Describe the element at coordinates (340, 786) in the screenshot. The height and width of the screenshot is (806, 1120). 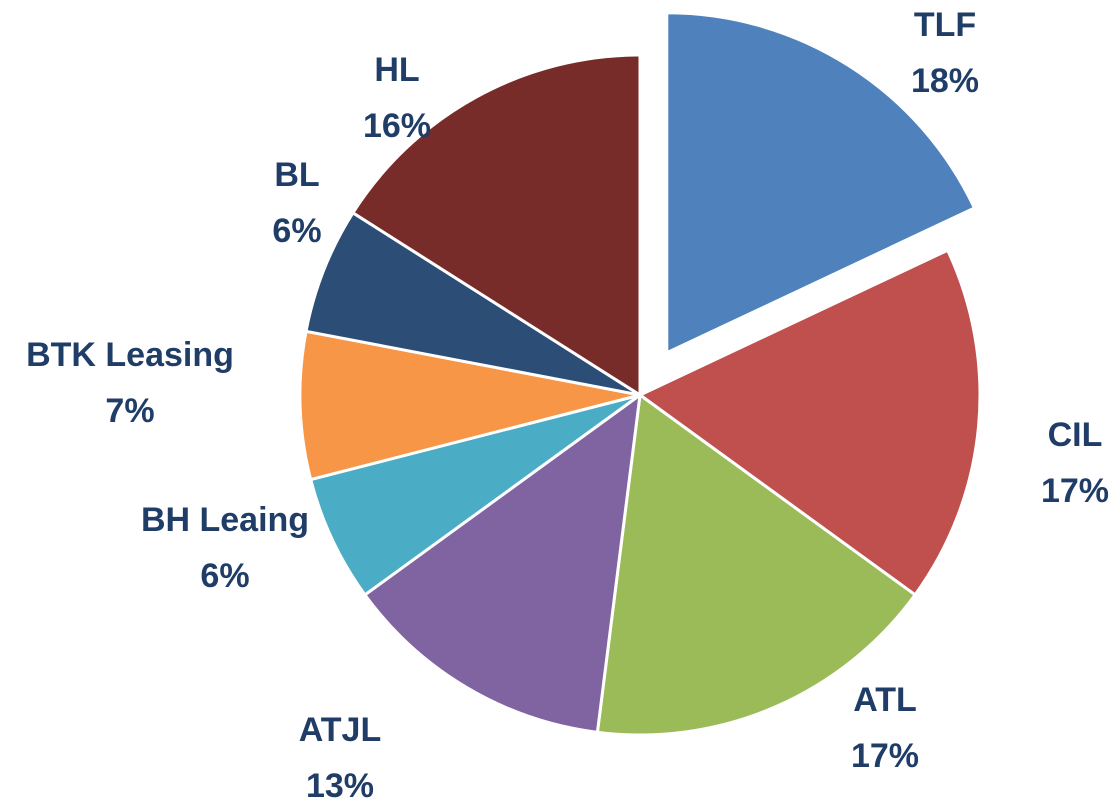
I see `slice-percent: 13%` at that location.